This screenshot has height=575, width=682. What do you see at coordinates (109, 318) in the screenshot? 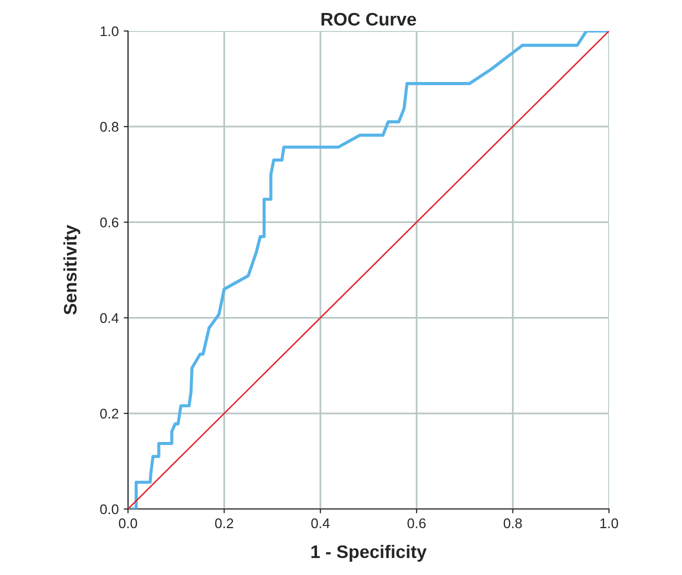
I see `y-tick-label: 0.4` at bounding box center [109, 318].